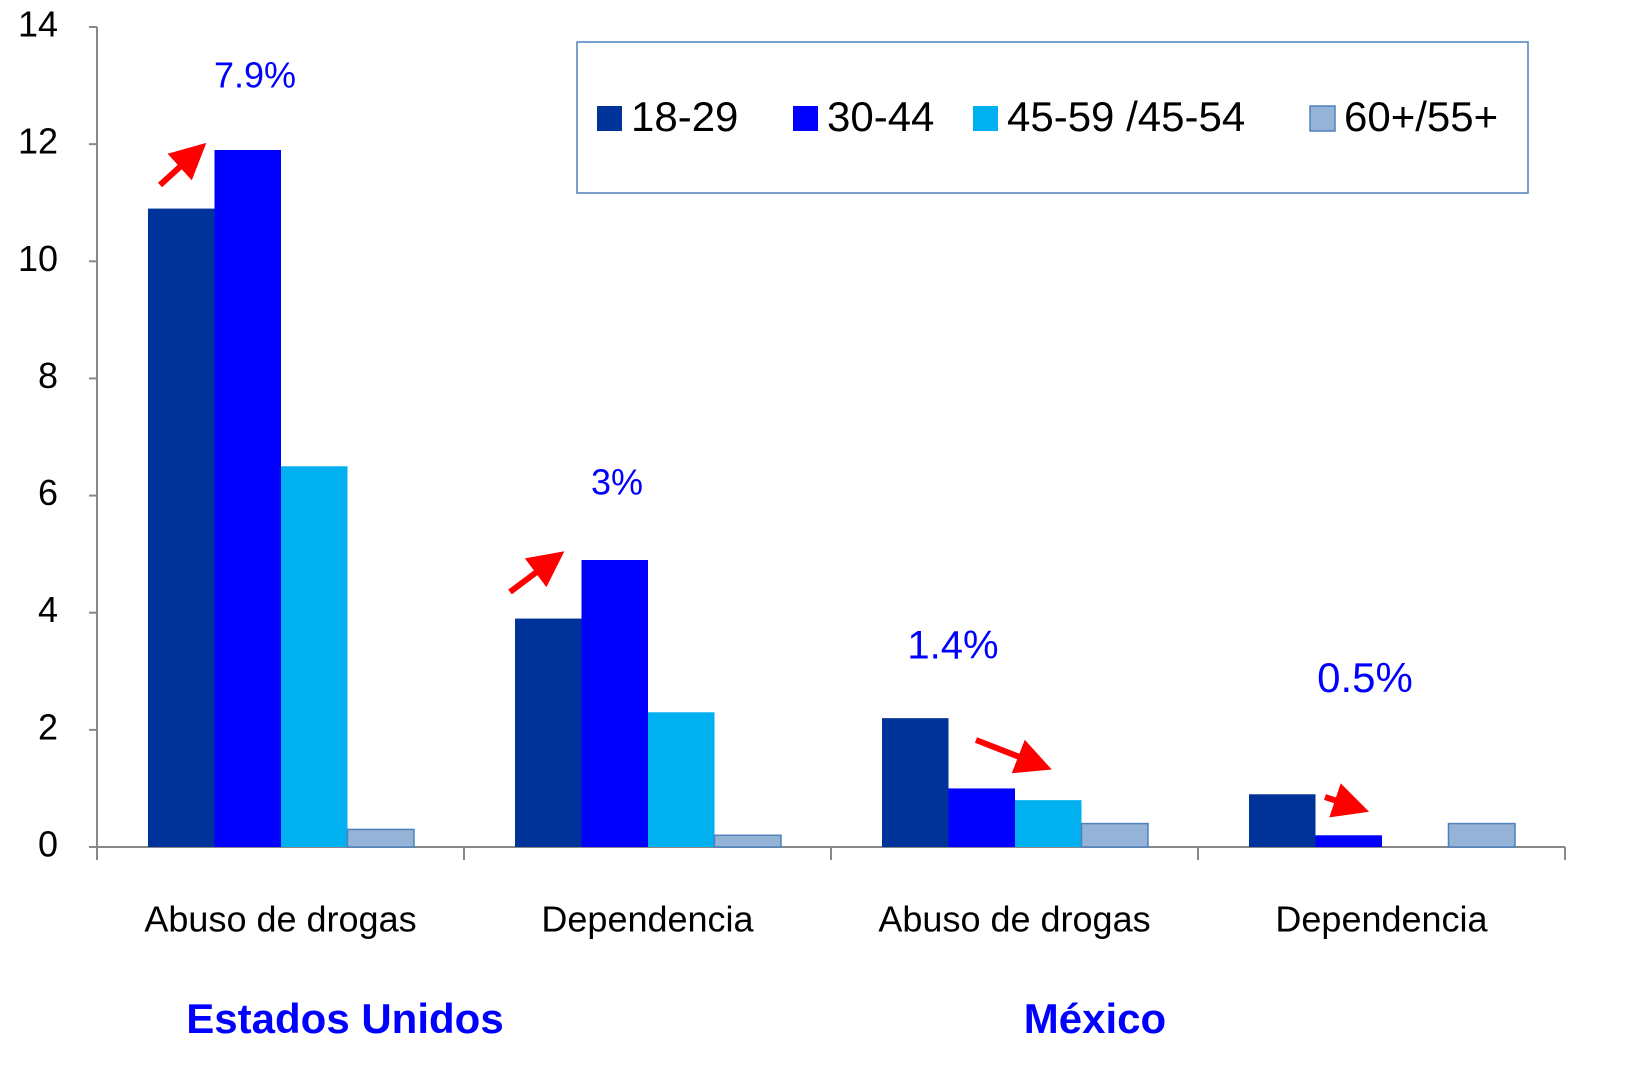  Describe the element at coordinates (48, 609) in the screenshot. I see `y-tick-label: 4` at that location.